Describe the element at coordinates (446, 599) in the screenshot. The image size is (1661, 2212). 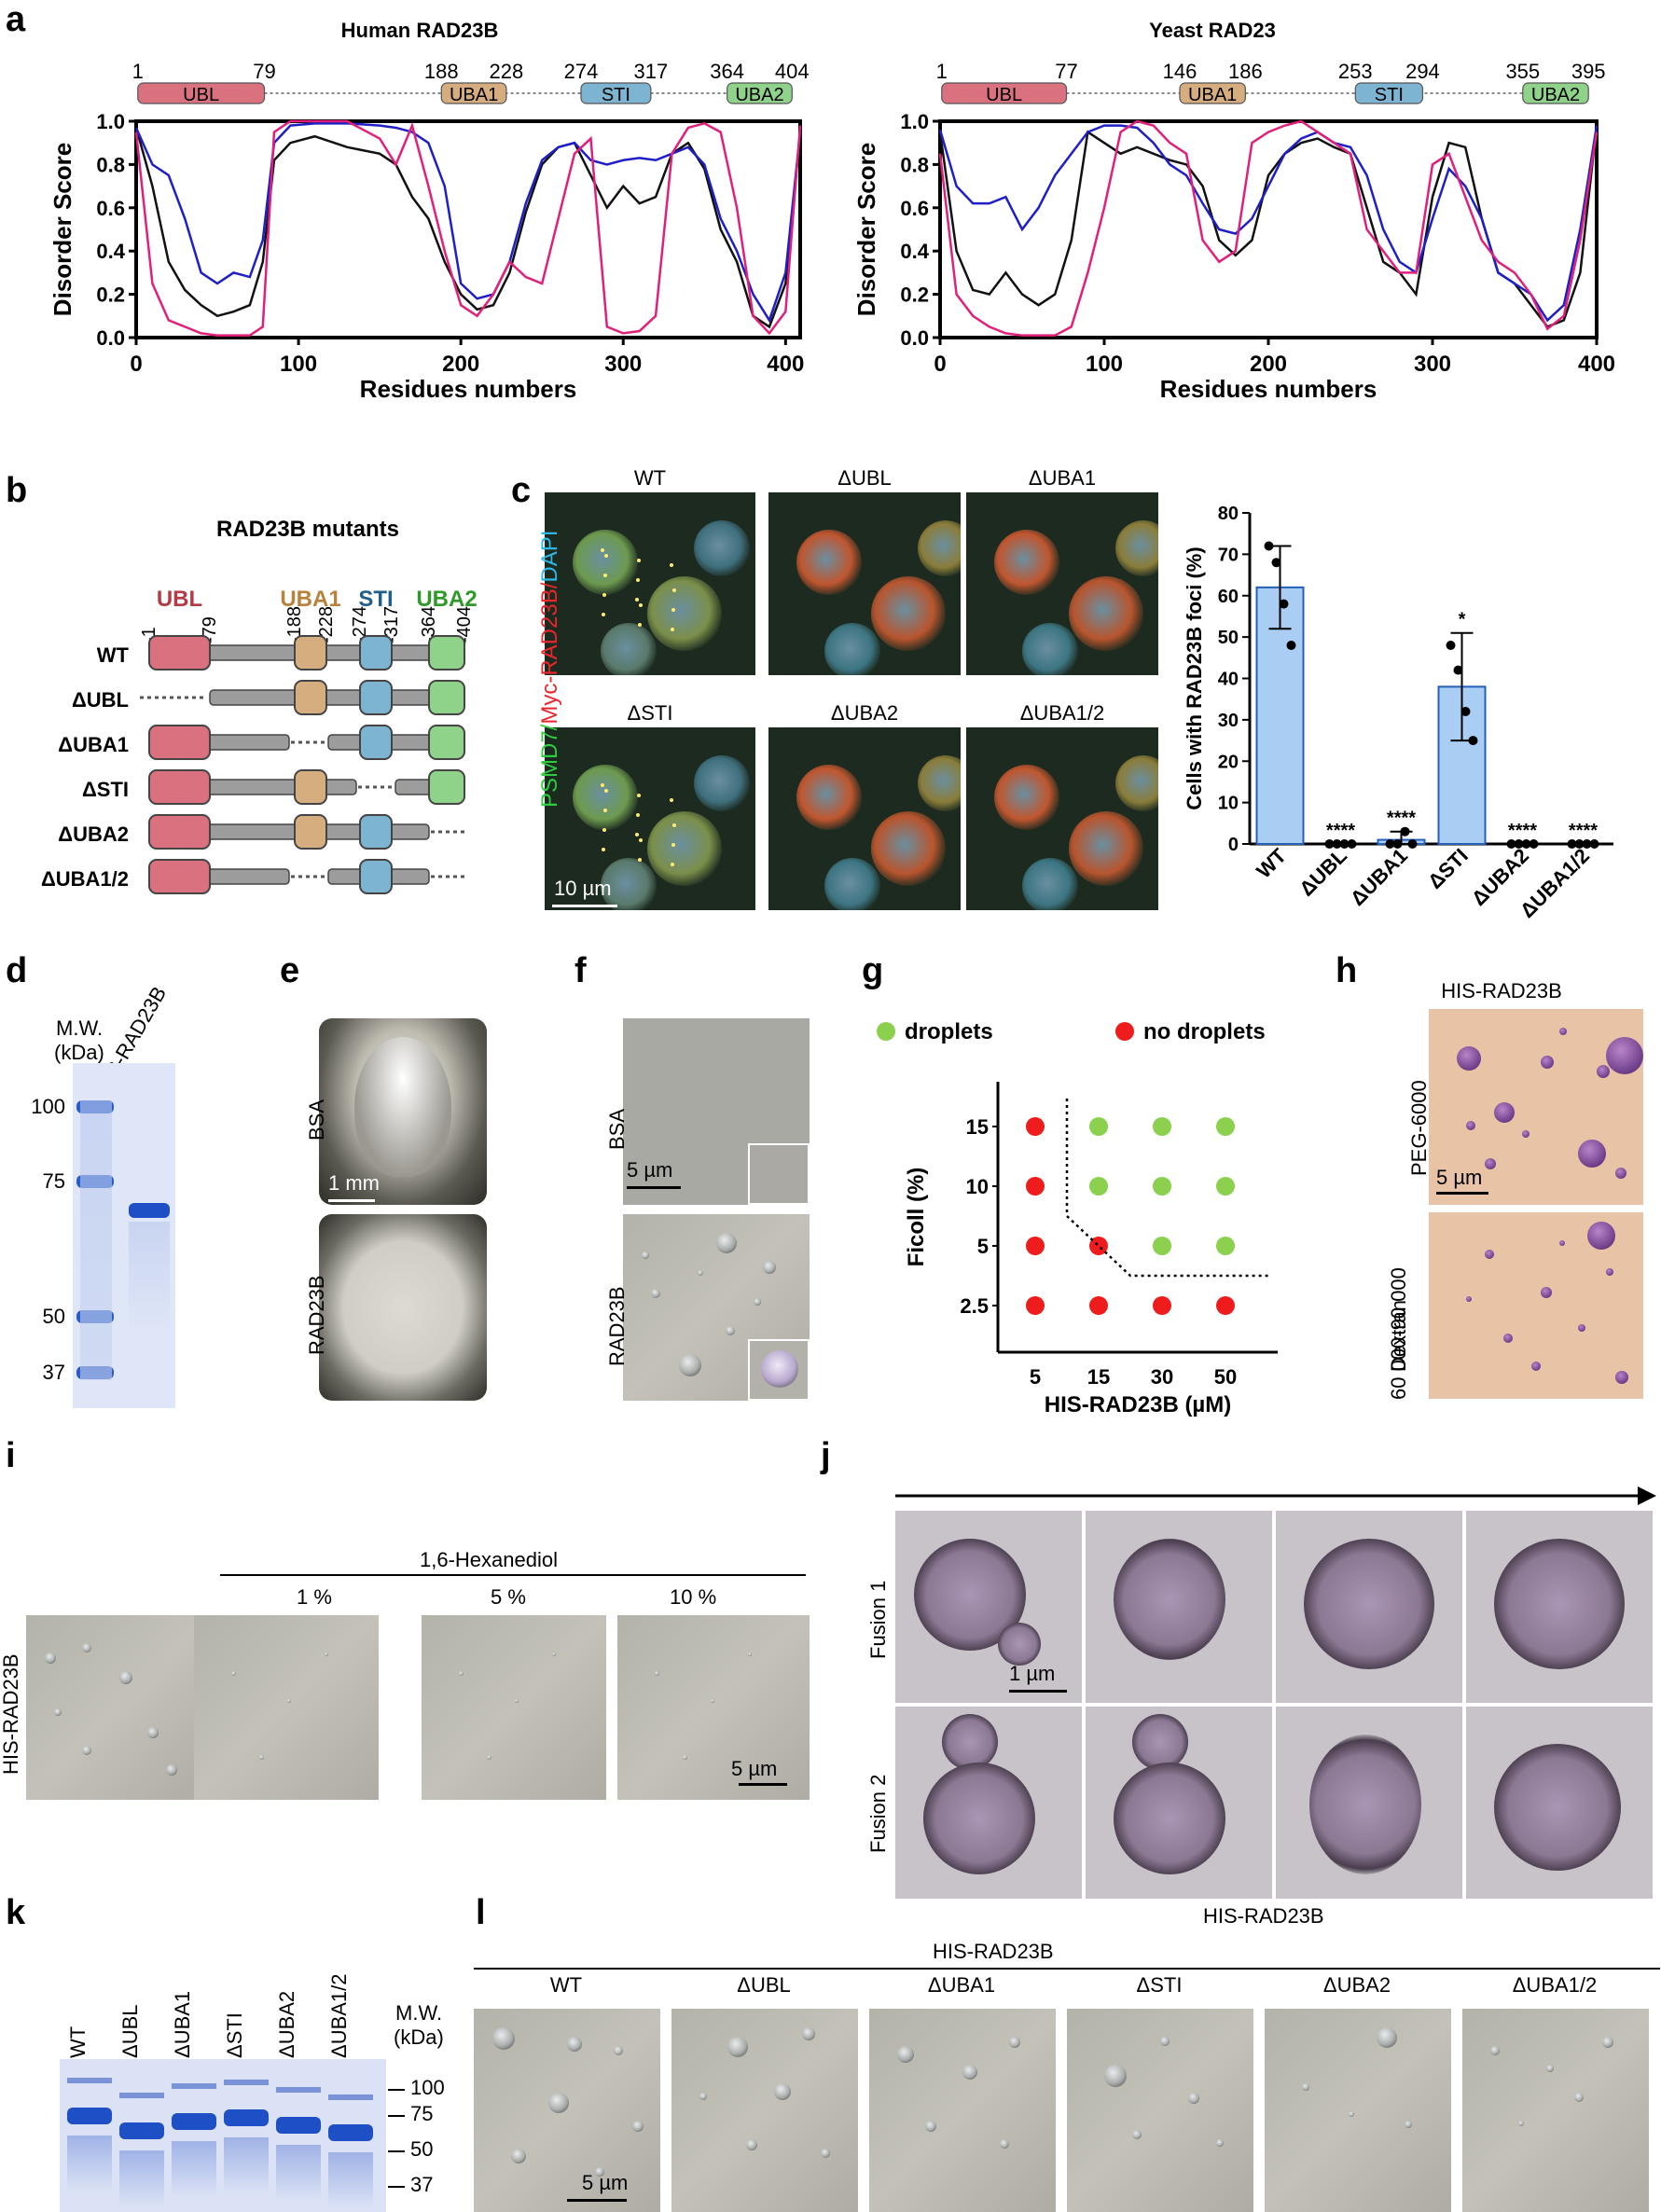
I see `domain-header: UBA2` at that location.